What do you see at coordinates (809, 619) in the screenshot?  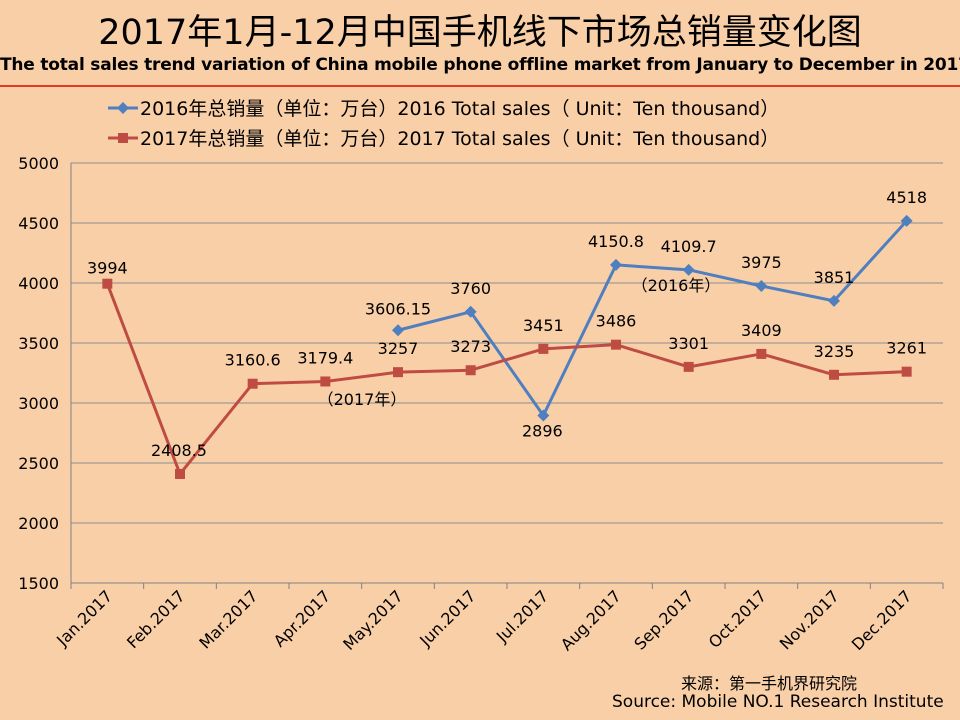 I see `x-tick-label: Nov.2017` at bounding box center [809, 619].